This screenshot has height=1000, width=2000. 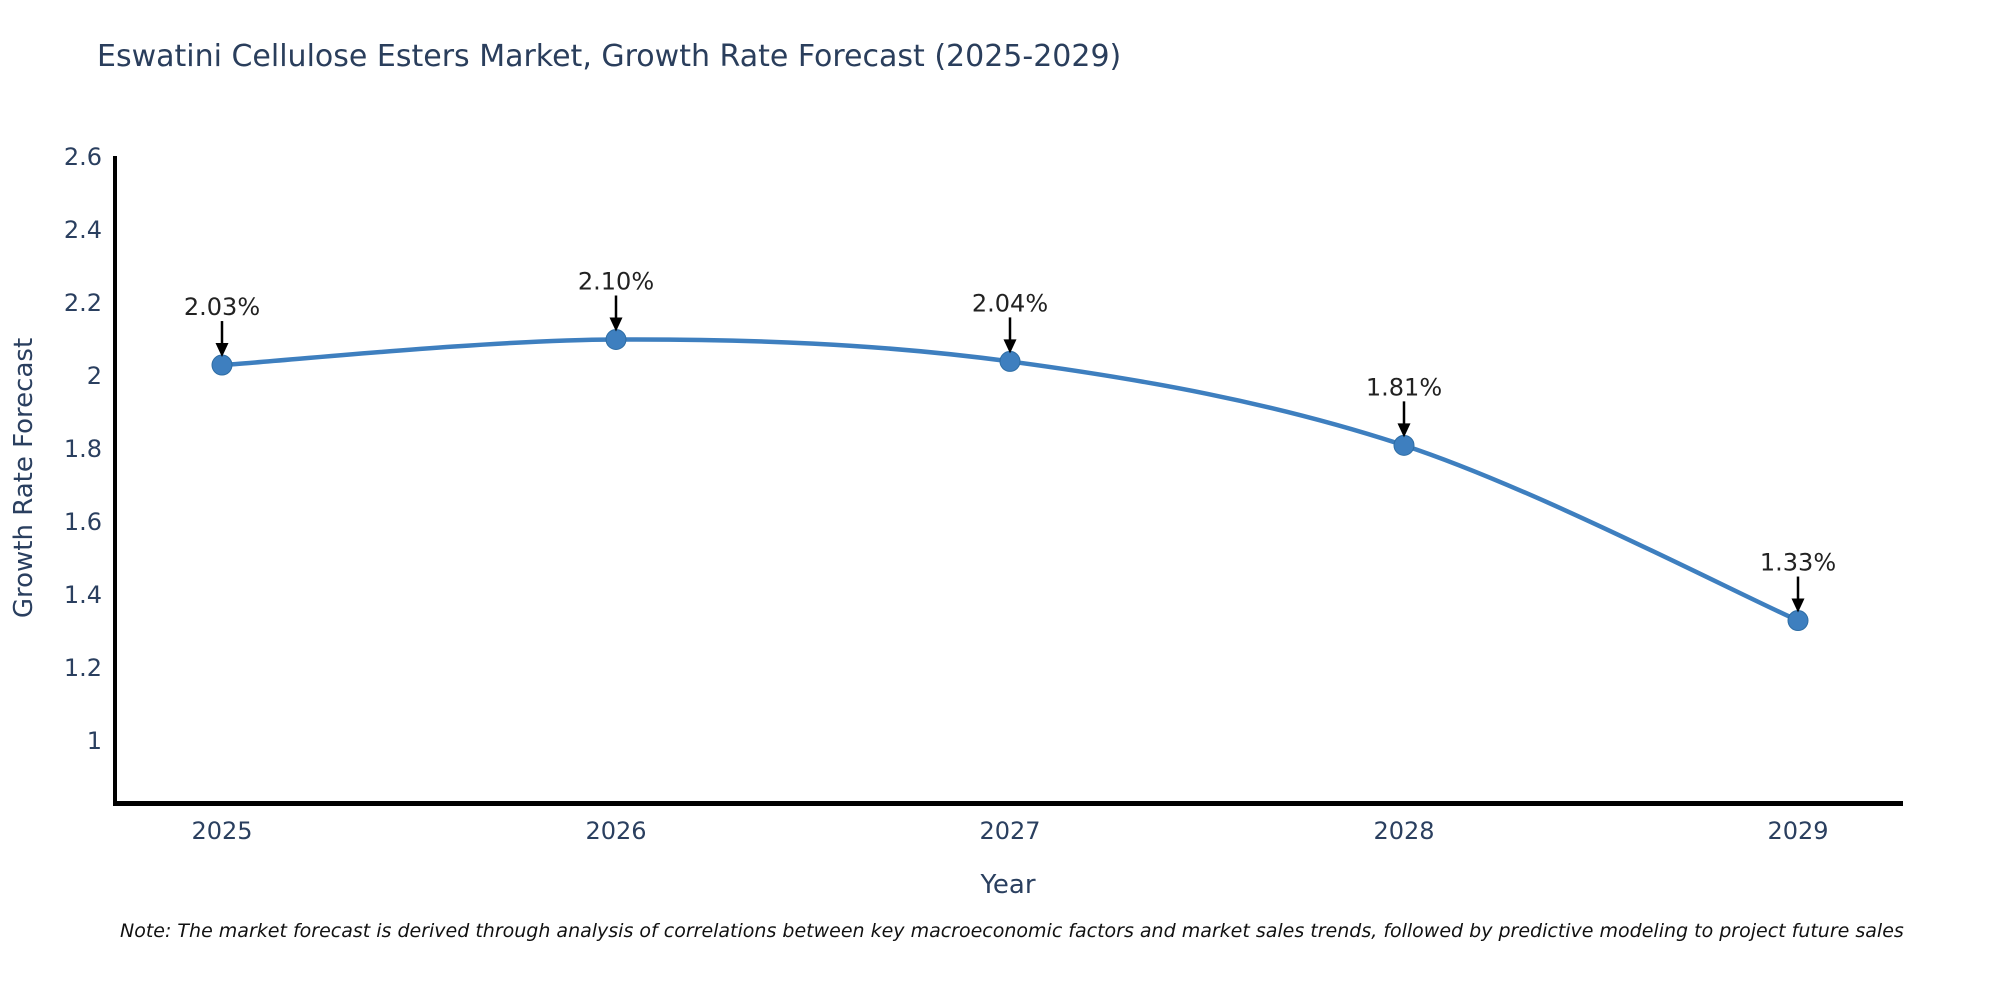 What do you see at coordinates (94, 741) in the screenshot?
I see `y-tick-label: 1` at bounding box center [94, 741].